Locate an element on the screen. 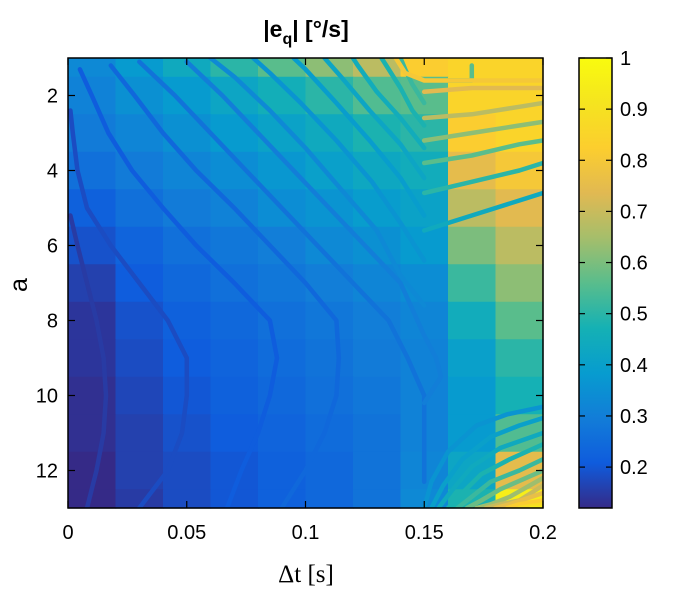  colorbar-tick-label: 0.7 is located at coordinates (634, 212).